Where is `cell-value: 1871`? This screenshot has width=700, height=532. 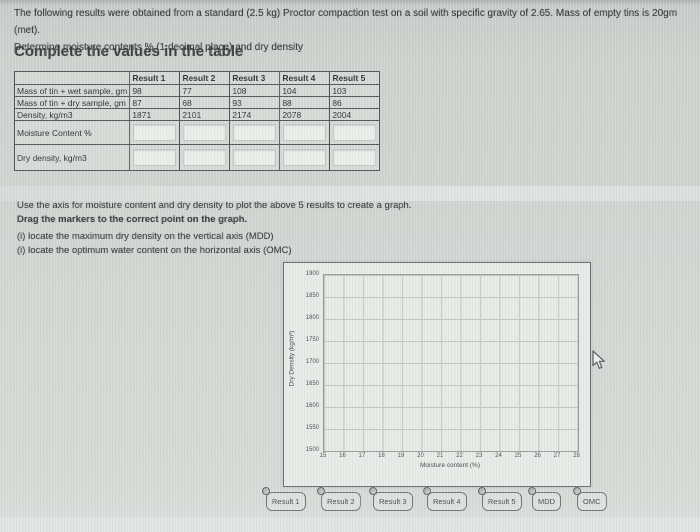
cell-value: 1871 is located at coordinates (155, 114).